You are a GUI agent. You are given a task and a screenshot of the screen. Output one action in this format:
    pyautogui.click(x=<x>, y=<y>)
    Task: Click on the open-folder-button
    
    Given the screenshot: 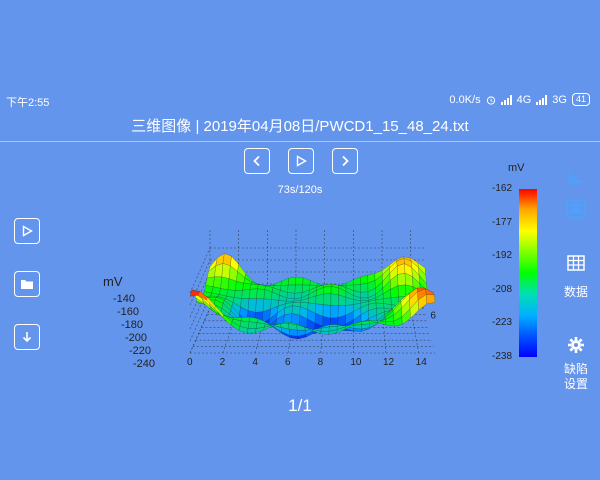 What is the action you would take?
    pyautogui.click(x=27, y=284)
    